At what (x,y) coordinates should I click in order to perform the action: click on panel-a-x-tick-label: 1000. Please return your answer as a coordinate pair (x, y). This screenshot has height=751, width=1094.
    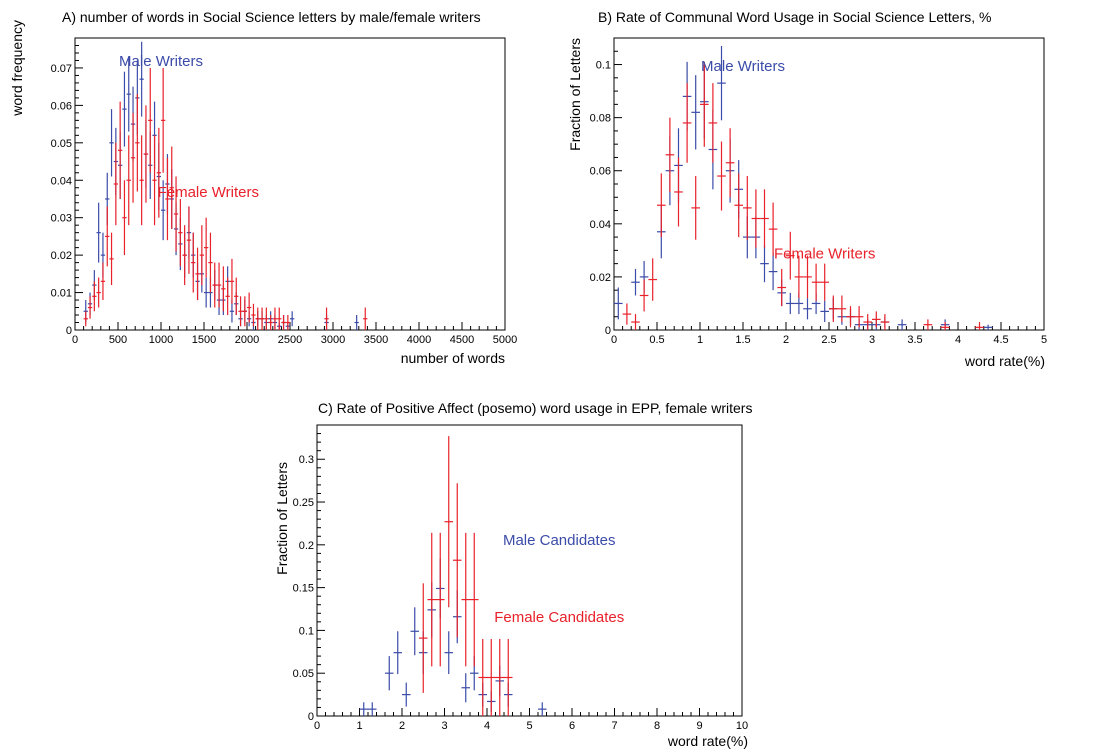
    Looking at the image, I should click on (161, 340).